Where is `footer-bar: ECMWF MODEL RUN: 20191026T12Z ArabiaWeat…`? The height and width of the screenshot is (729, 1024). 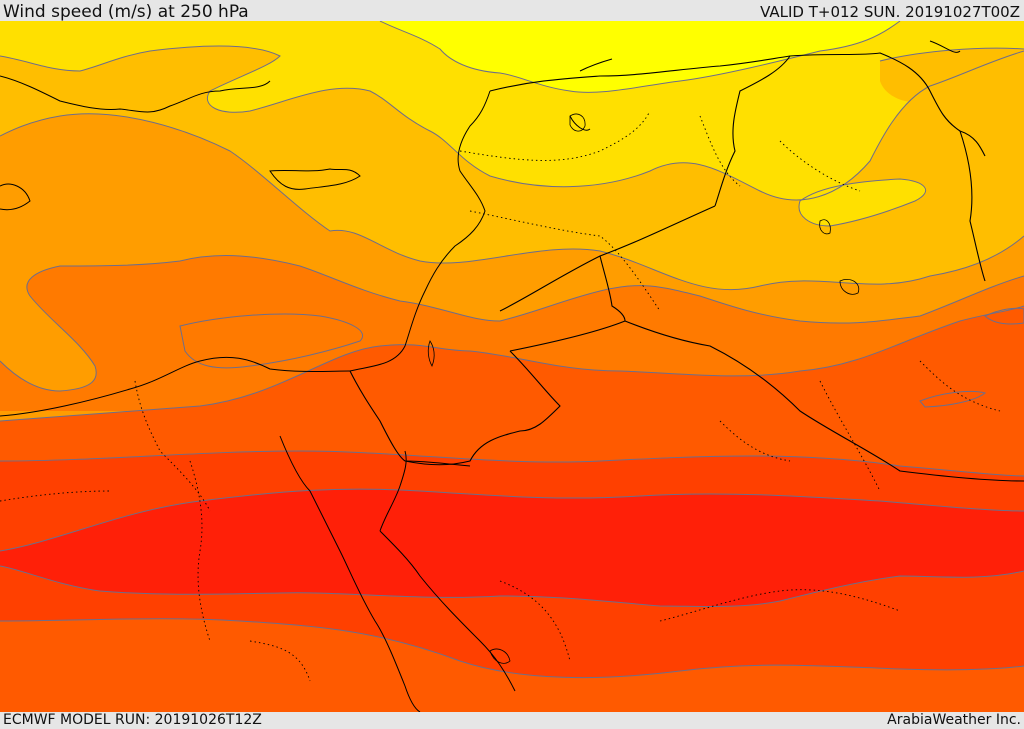
footer-bar: ECMWF MODEL RUN: 20191026T12Z ArabiaWeat… is located at coordinates (512, 720).